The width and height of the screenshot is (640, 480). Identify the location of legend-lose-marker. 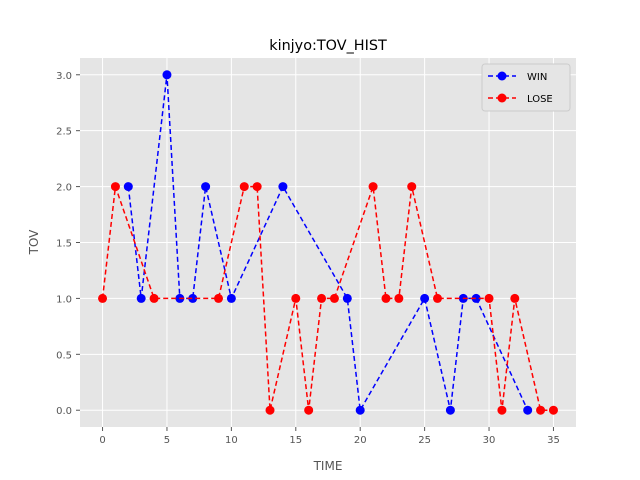
(502, 98).